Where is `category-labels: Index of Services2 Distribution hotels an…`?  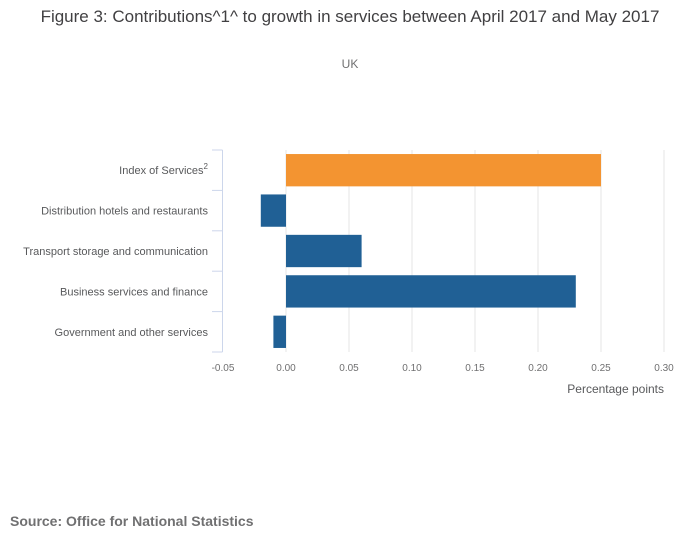
category-labels: Index of Services2 Distribution hotels an… is located at coordinates (115, 250).